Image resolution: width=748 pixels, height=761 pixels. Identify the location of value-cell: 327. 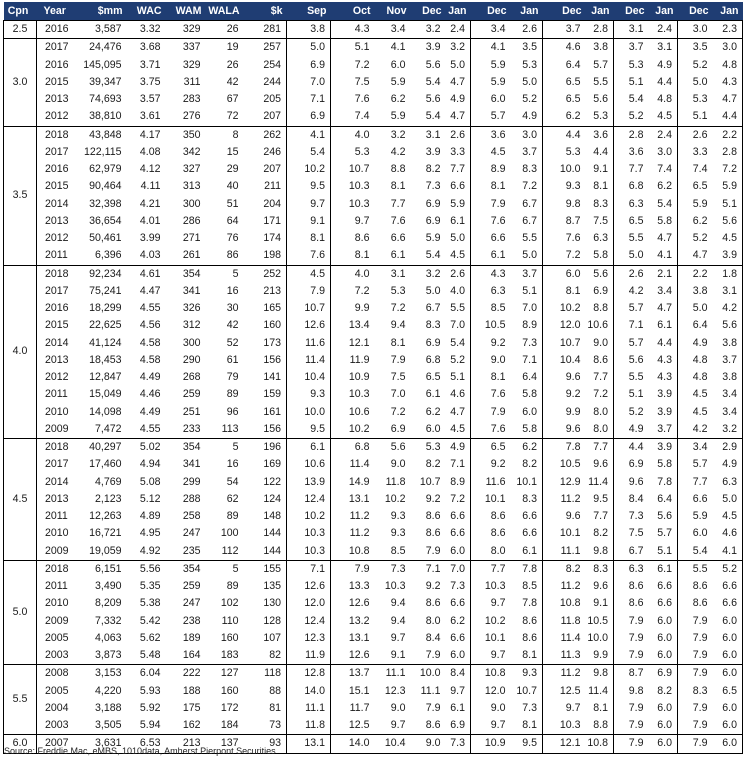
(191, 169).